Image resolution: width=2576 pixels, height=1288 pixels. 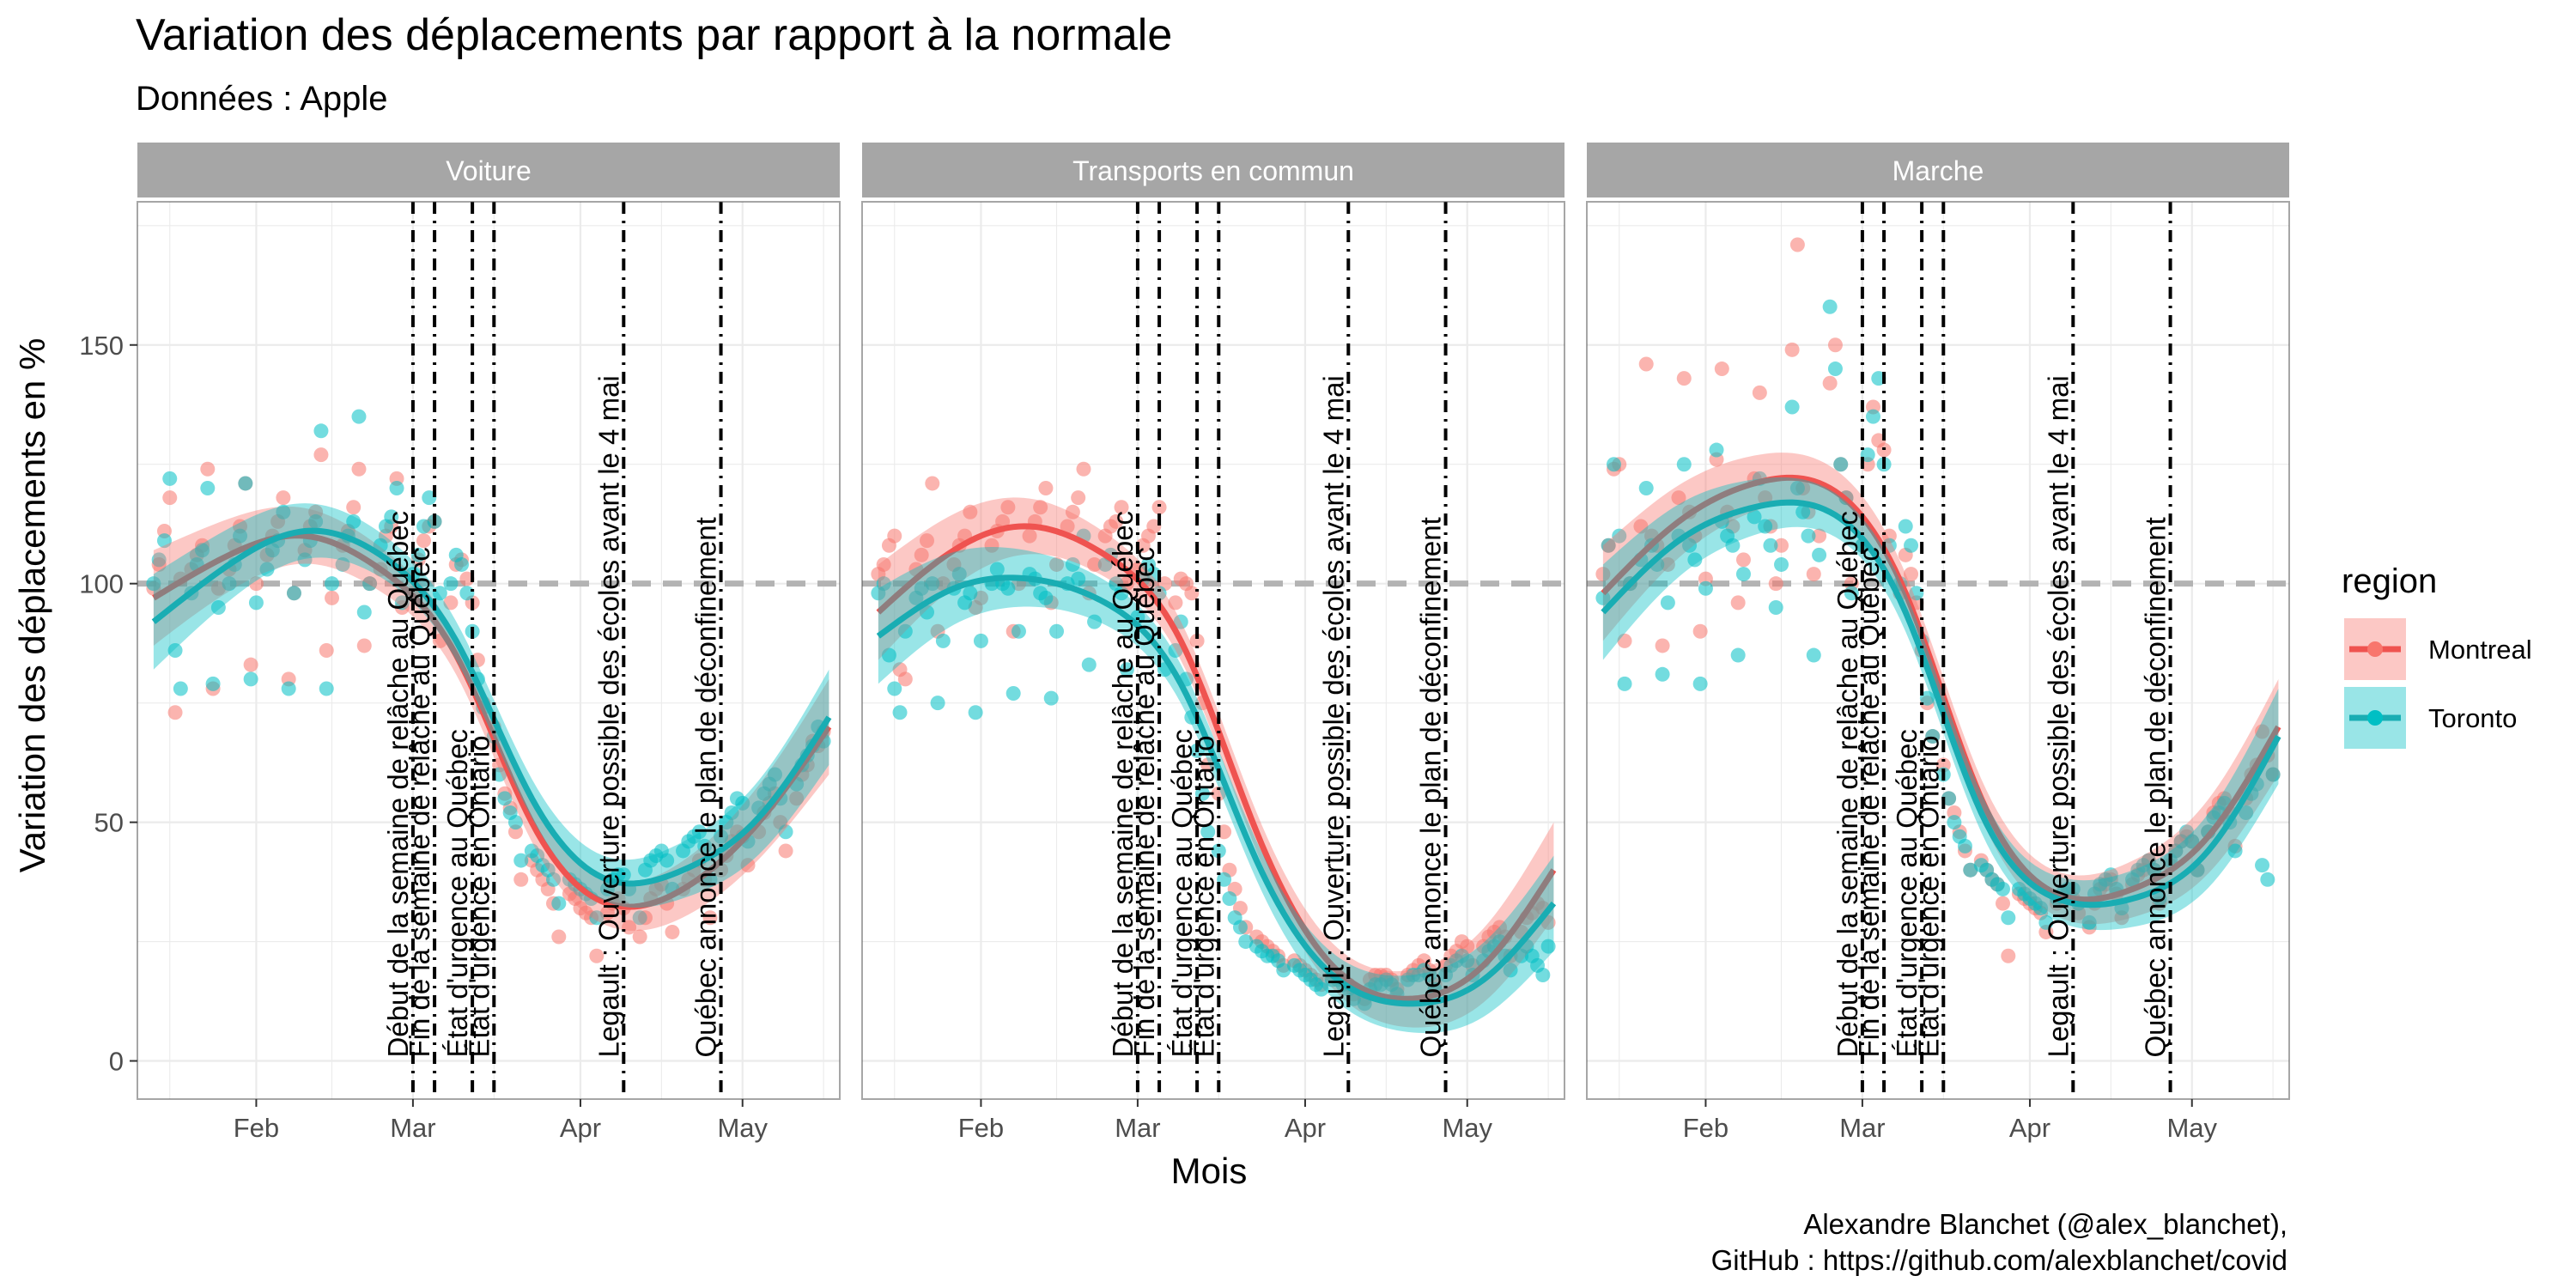 I want to click on points-toronto, so click(x=1213, y=770).